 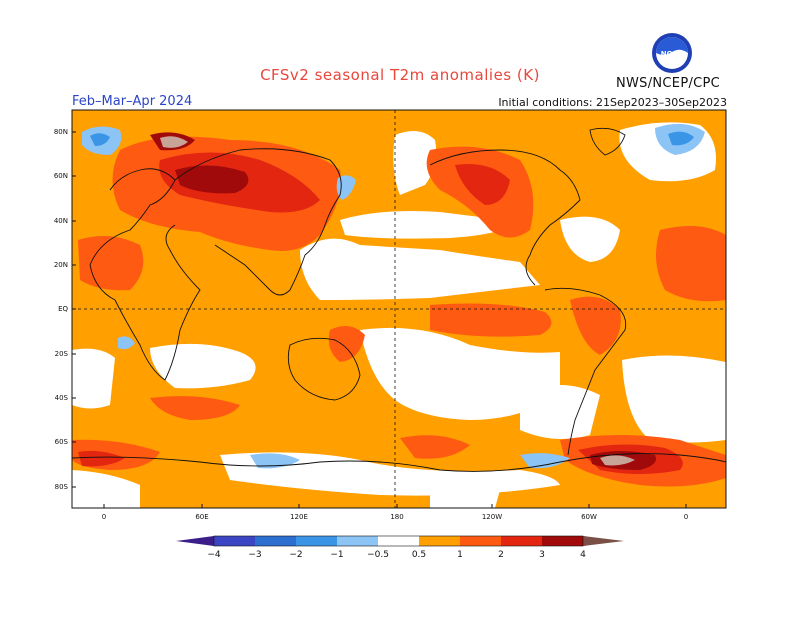 What do you see at coordinates (275, 541) in the screenshot?
I see `colorbar-segment-m3-m2` at bounding box center [275, 541].